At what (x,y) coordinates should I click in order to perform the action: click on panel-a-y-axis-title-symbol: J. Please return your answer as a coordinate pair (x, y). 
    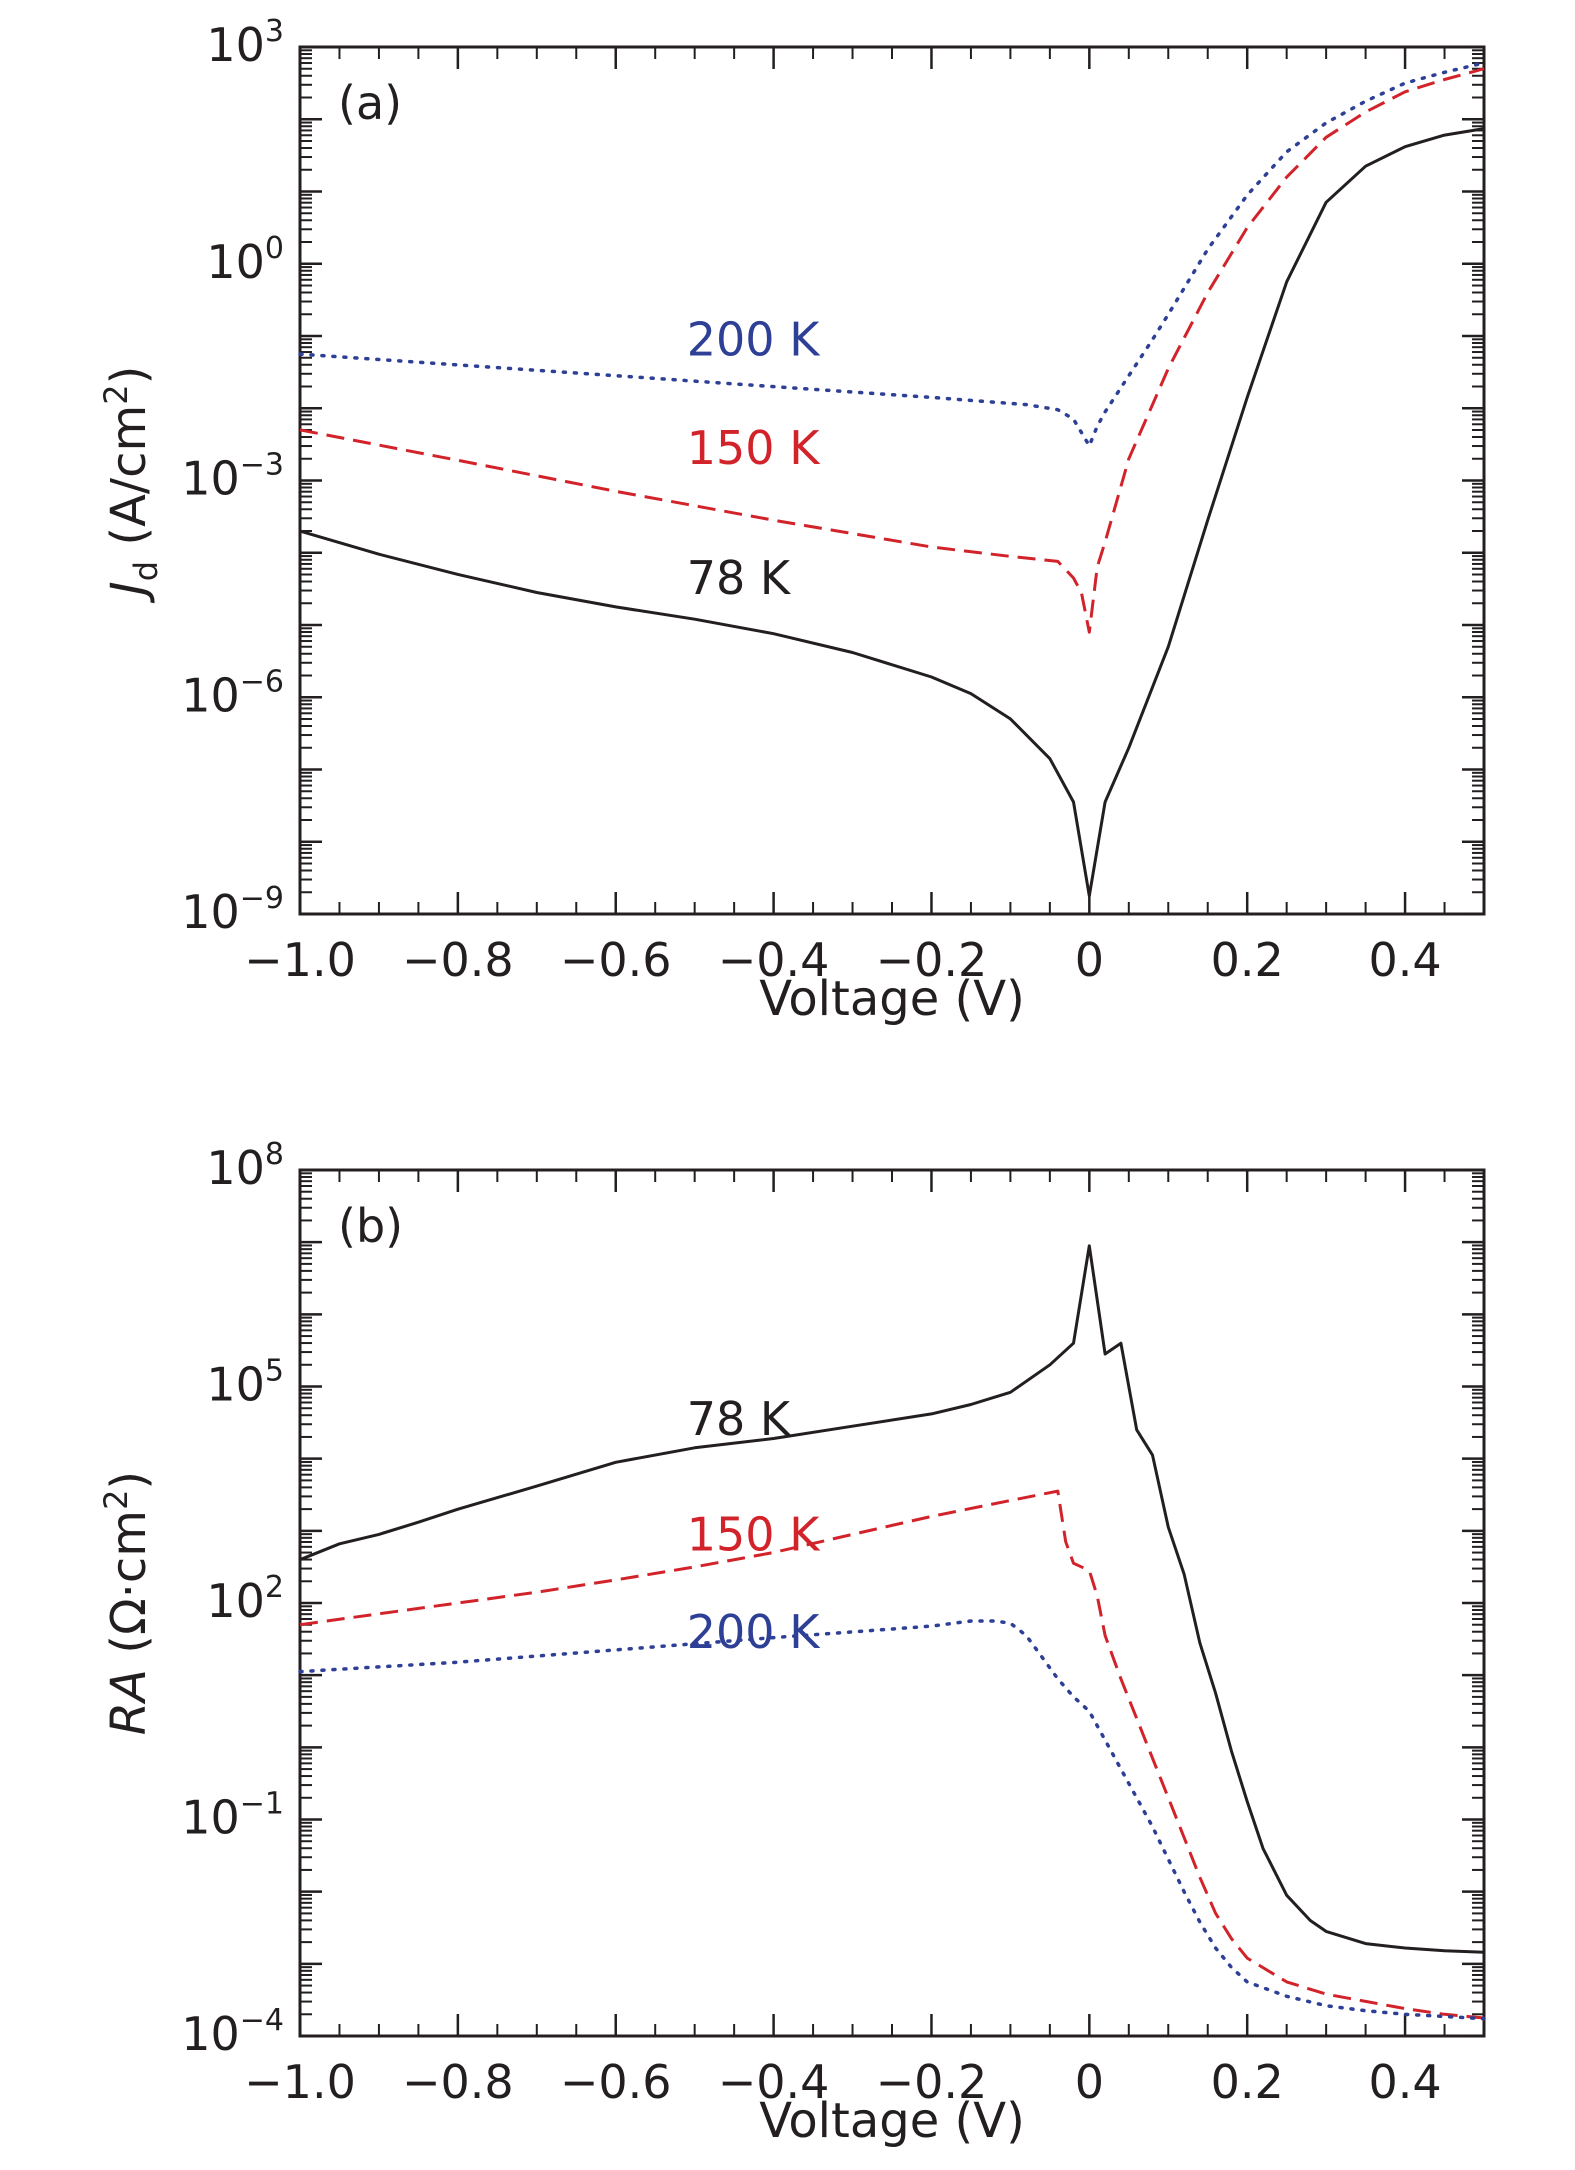
    Looking at the image, I should click on (129, 592).